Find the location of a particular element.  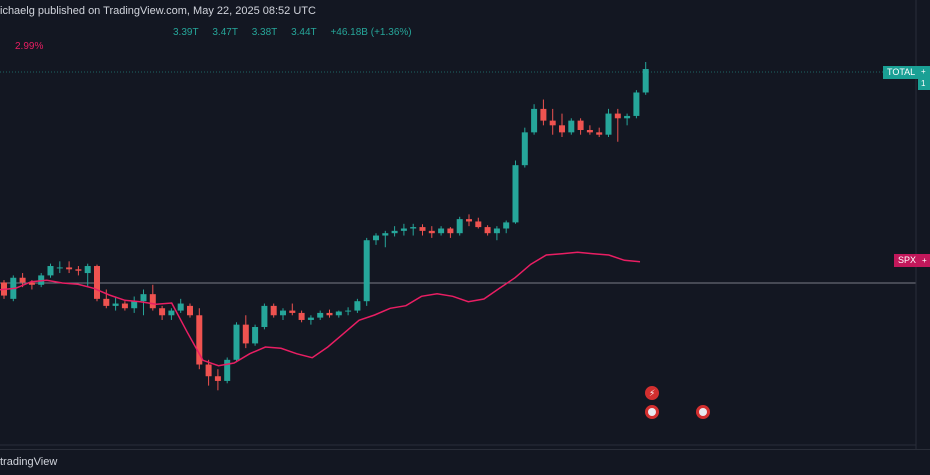

spx-change-percent: 2.99% is located at coordinates (29, 46).